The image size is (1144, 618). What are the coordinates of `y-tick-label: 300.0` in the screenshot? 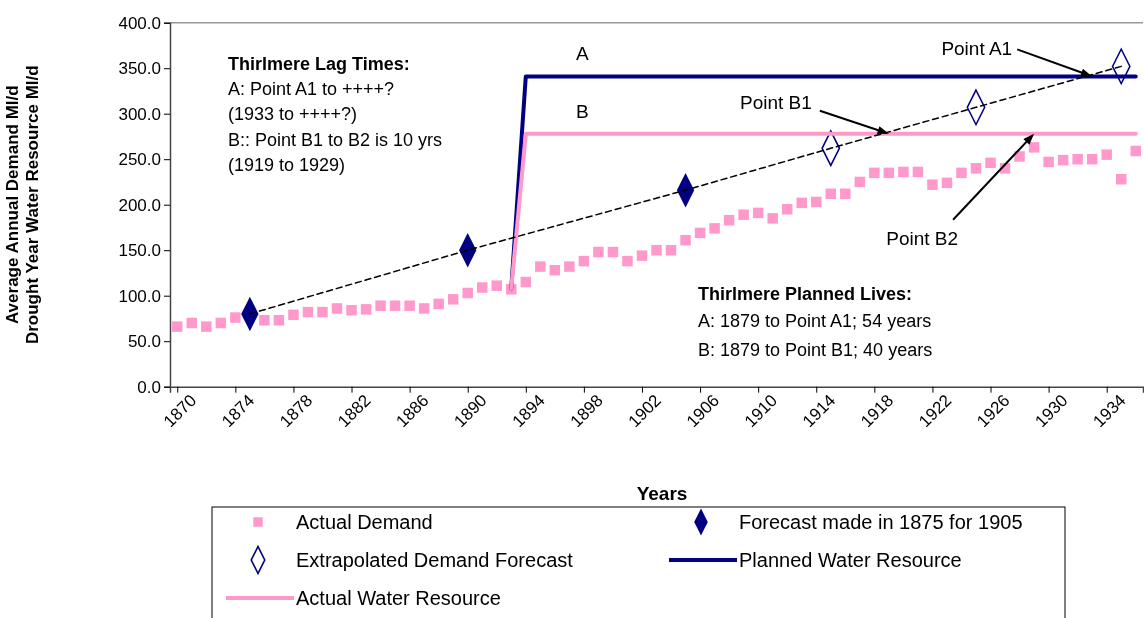 It's located at (139, 114).